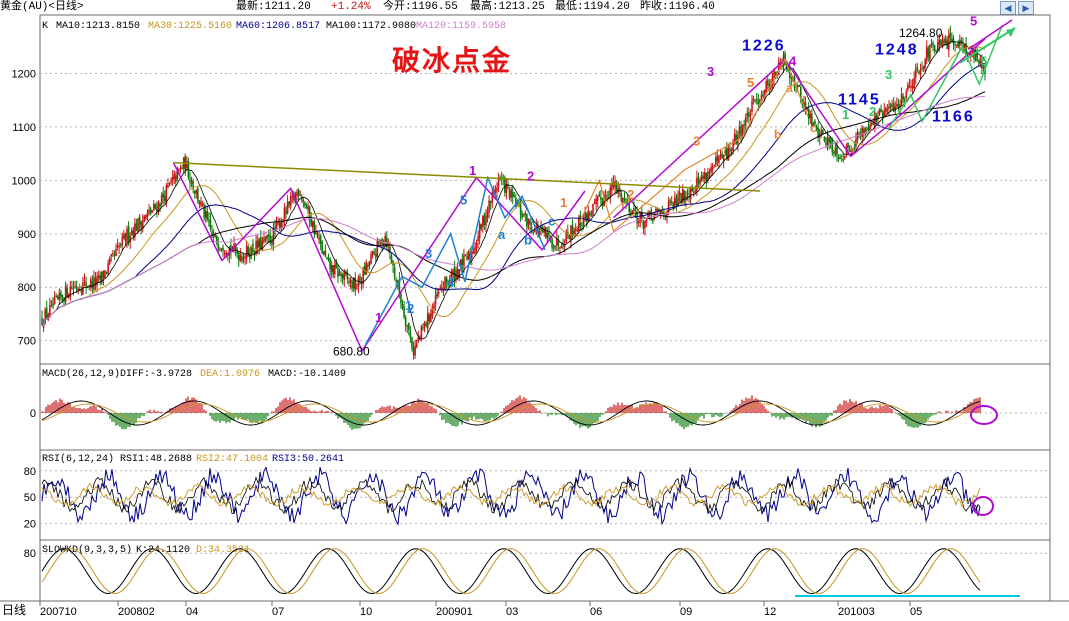 Image resolution: width=1069 pixels, height=621 pixels. What do you see at coordinates (502, 234) in the screenshot?
I see `wave-label: a` at bounding box center [502, 234].